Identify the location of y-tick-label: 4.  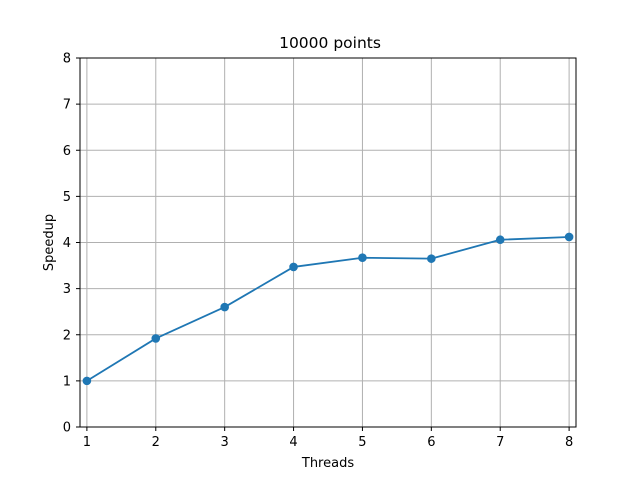
(67, 243).